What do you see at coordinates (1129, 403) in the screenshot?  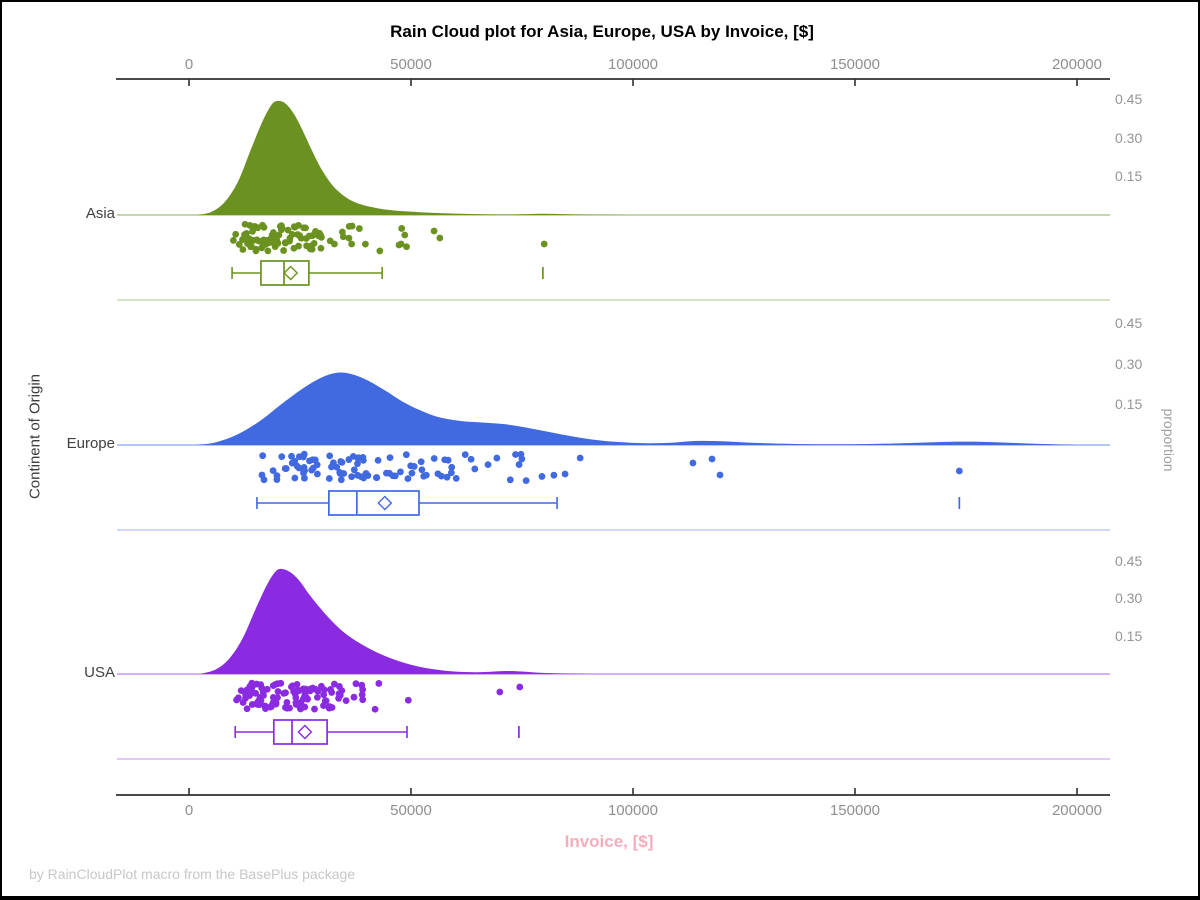 I see `prop-tick-label-europe: 0.15` at bounding box center [1129, 403].